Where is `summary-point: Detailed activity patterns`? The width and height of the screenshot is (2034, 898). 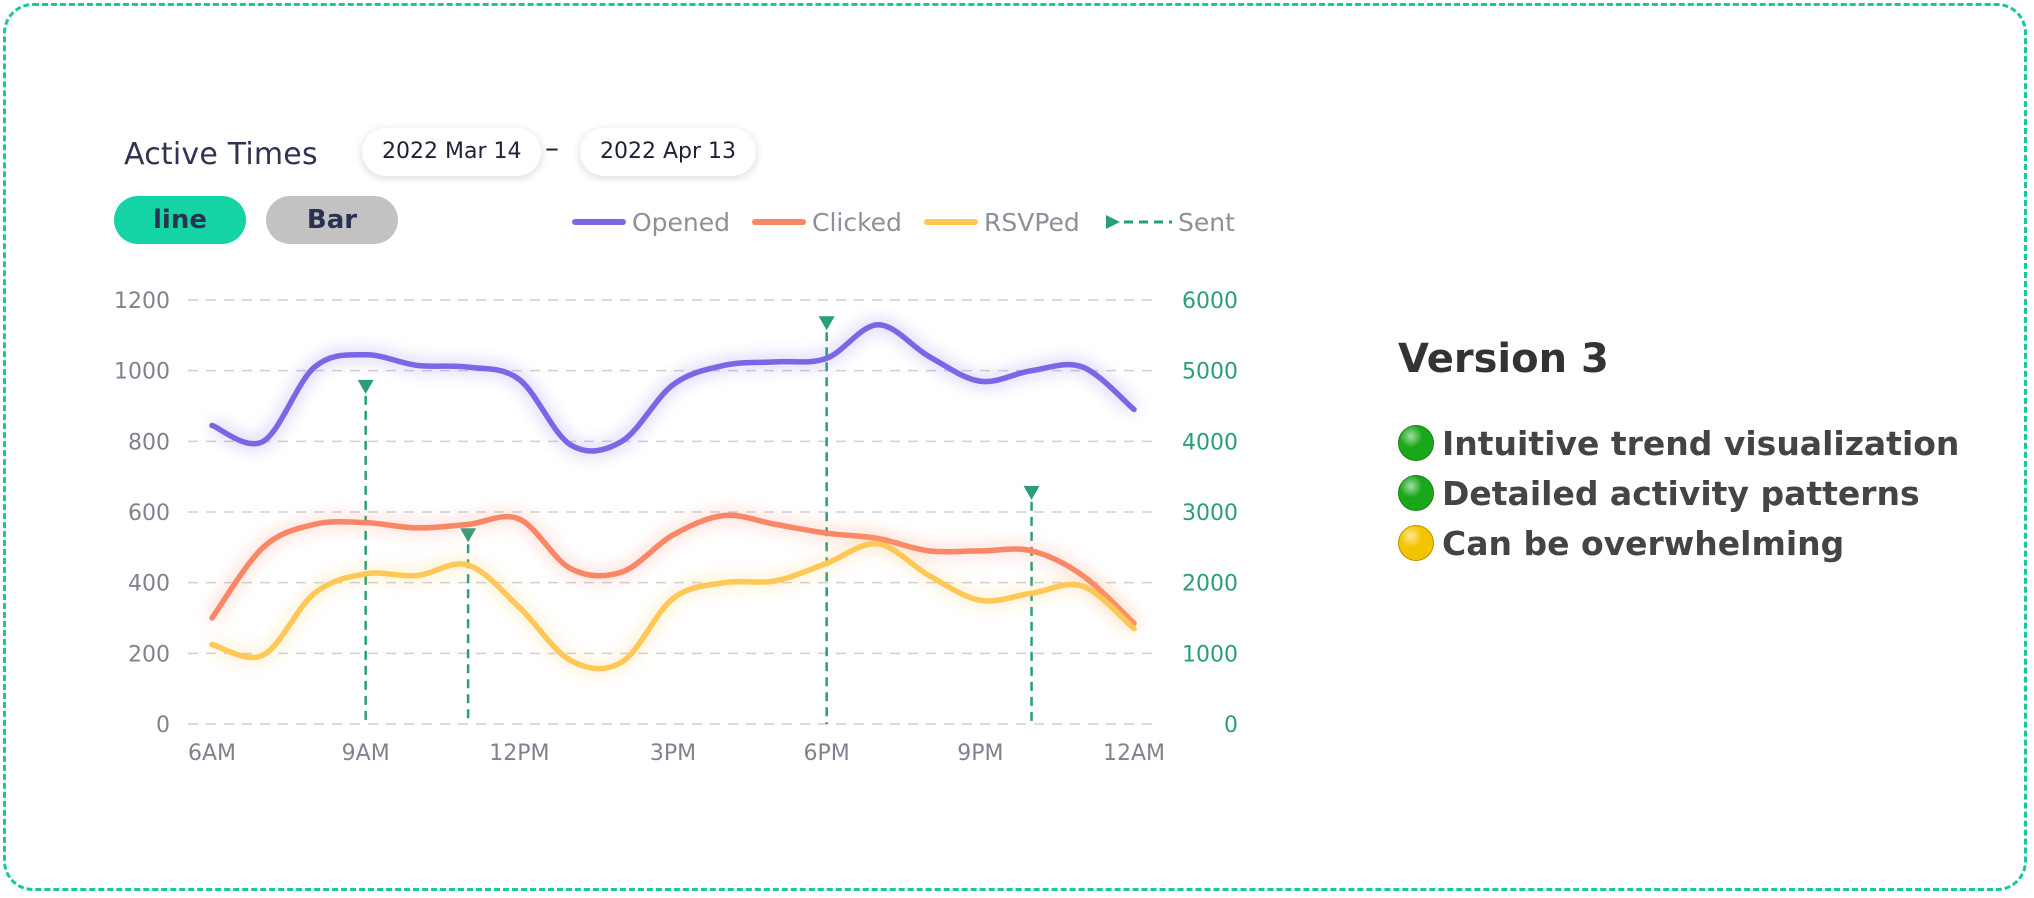
summary-point: Detailed activity patterns is located at coordinates (1678, 493).